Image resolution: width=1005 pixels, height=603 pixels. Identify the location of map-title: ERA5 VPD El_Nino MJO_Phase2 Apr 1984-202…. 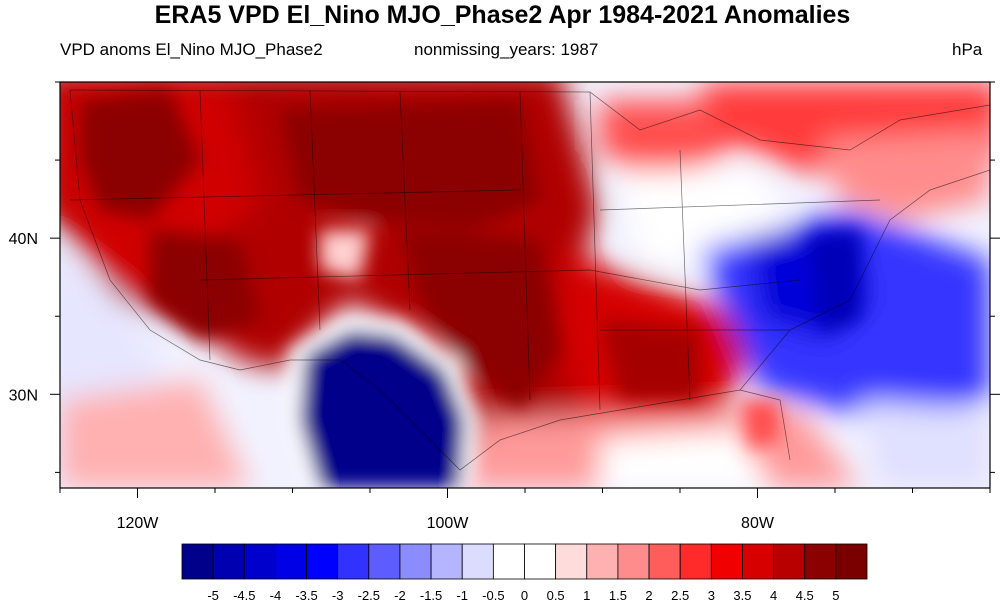
(502, 15).